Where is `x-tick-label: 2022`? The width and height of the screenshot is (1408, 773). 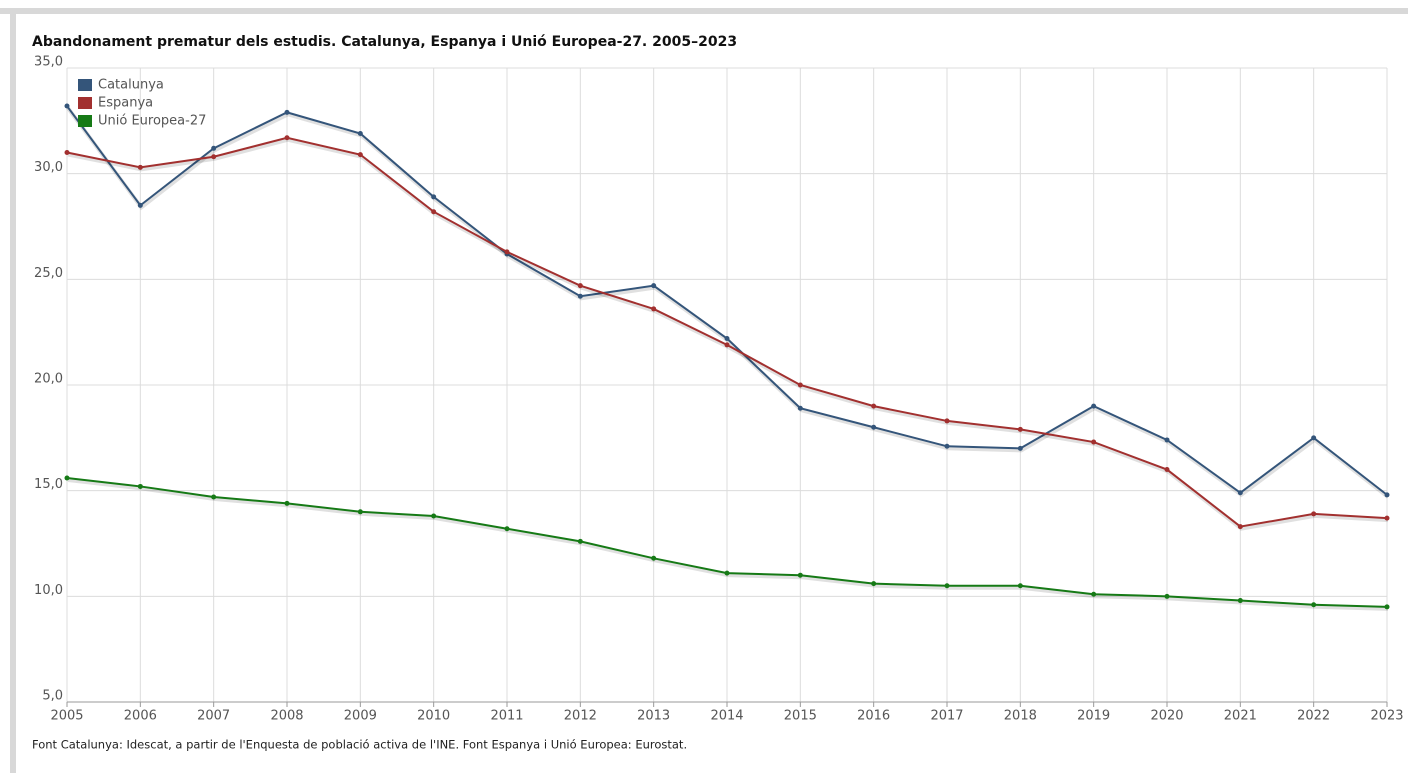 x-tick-label: 2022 is located at coordinates (1313, 716).